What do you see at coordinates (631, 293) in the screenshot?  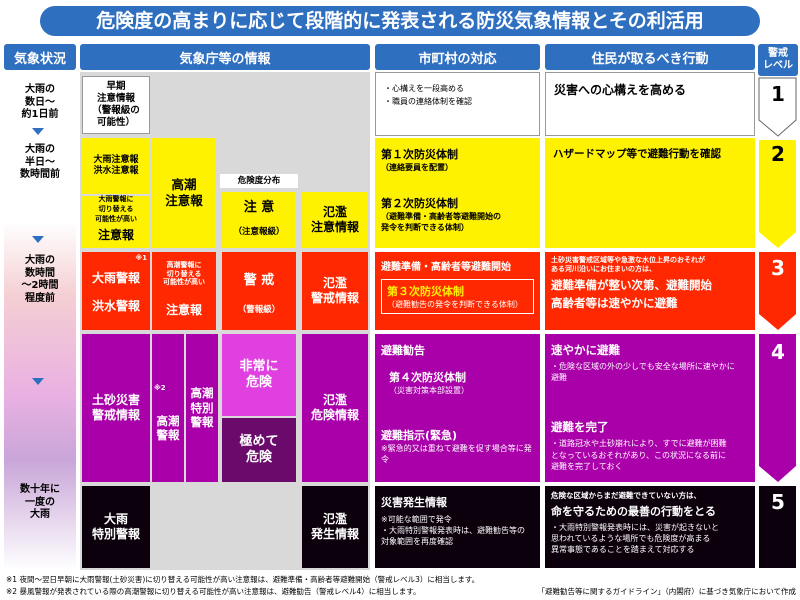 I see `residents-l3-main: 避難準備が整い次第、避難開始 高齢者等は速やかに避難` at bounding box center [631, 293].